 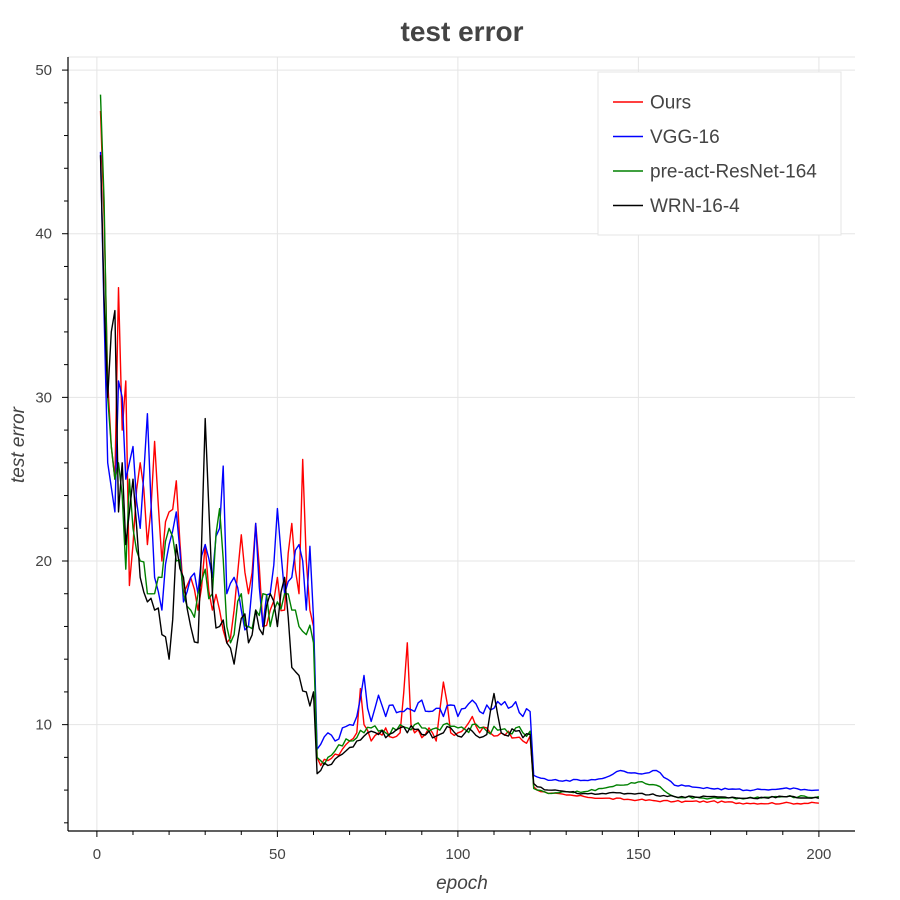 What do you see at coordinates (43, 725) in the screenshot?
I see `y-tick-label: 10` at bounding box center [43, 725].